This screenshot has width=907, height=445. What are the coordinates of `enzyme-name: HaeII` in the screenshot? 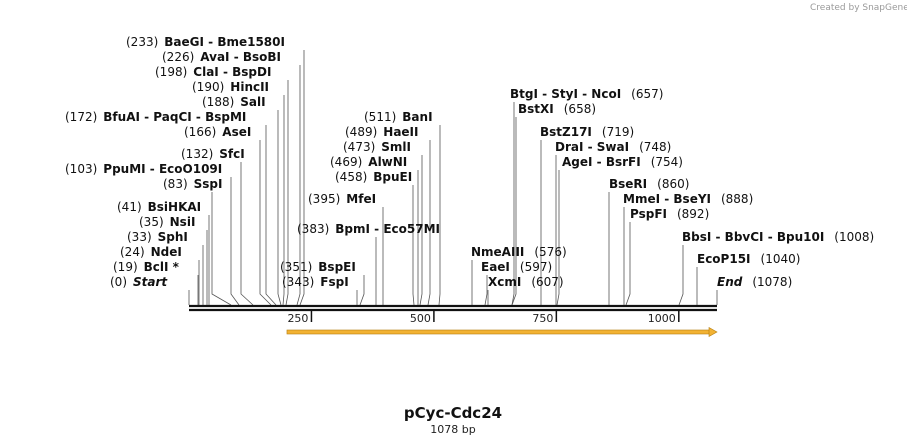 It's located at (400, 132).